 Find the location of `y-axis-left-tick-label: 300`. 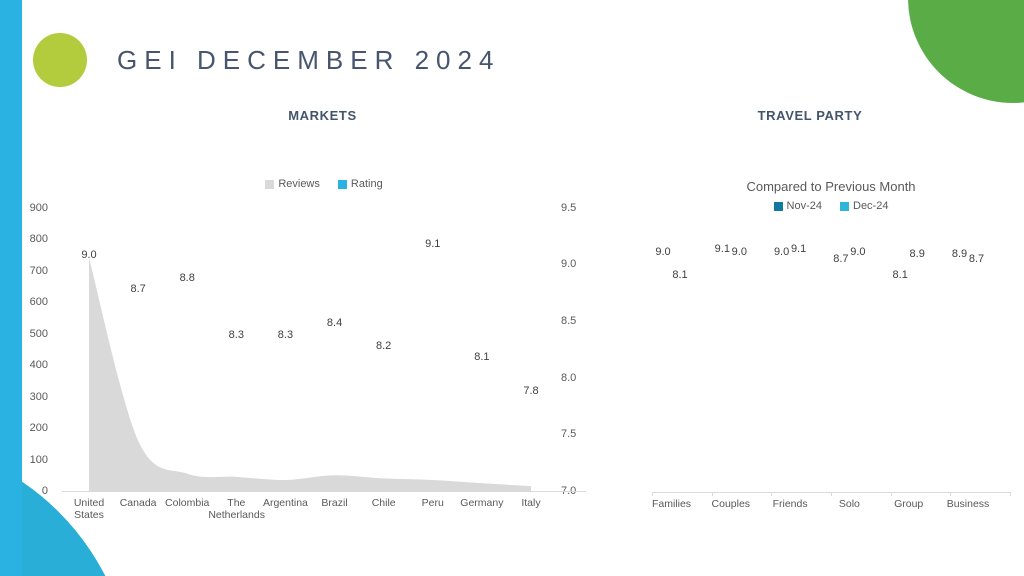

y-axis-left-tick-label: 300 is located at coordinates (38, 396).